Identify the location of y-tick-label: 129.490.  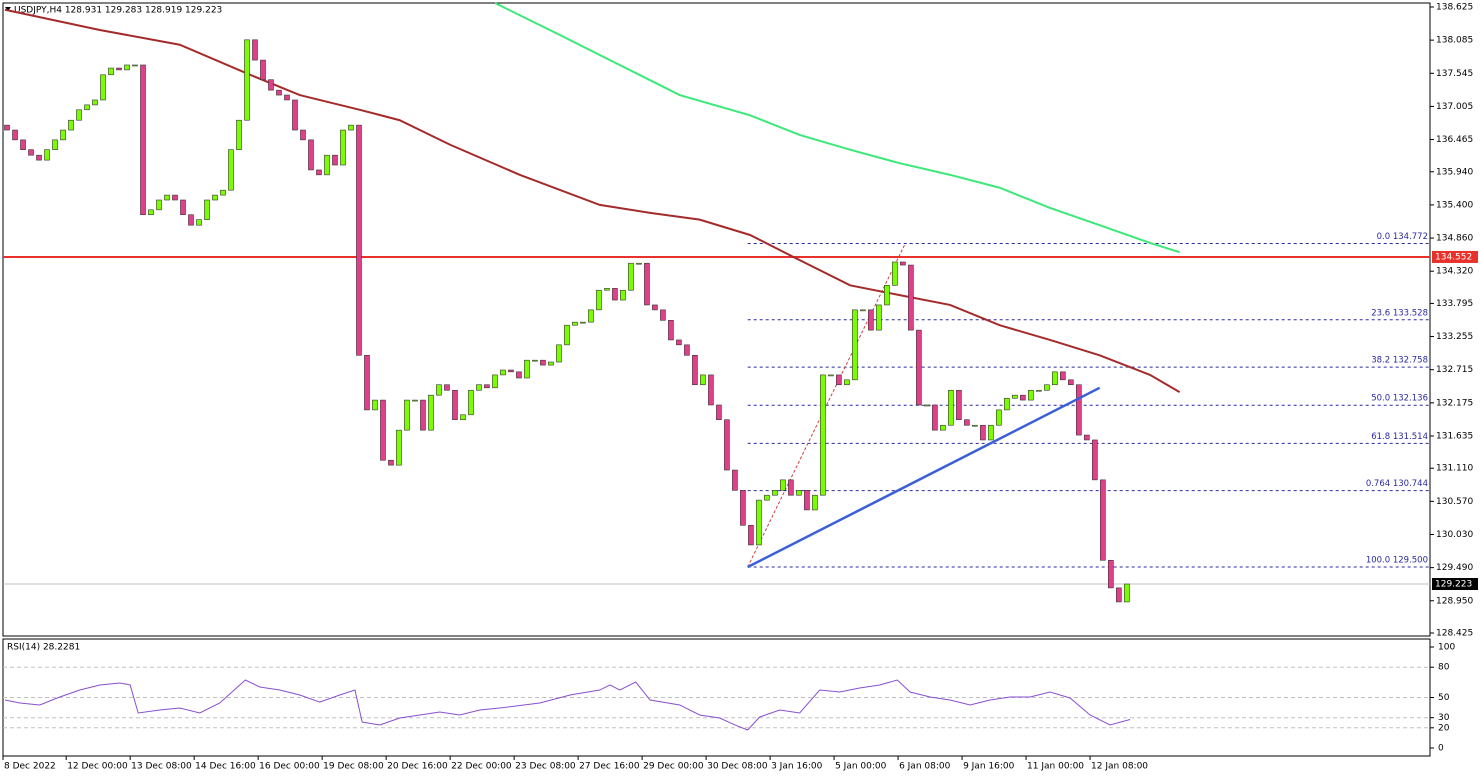
(1454, 568).